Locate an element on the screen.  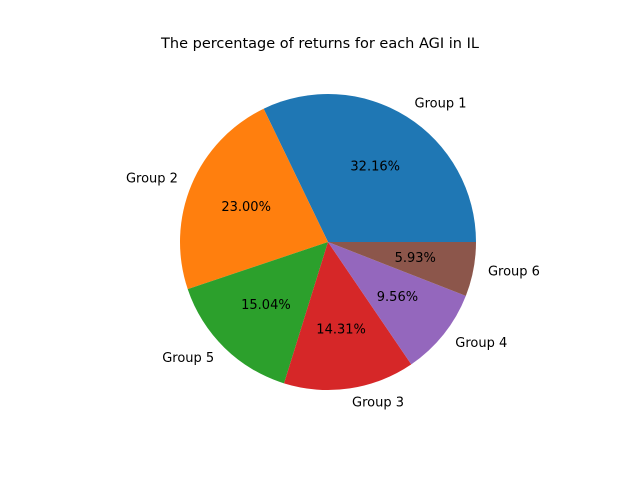
slice-label-group-3: Group 3 is located at coordinates (378, 403).